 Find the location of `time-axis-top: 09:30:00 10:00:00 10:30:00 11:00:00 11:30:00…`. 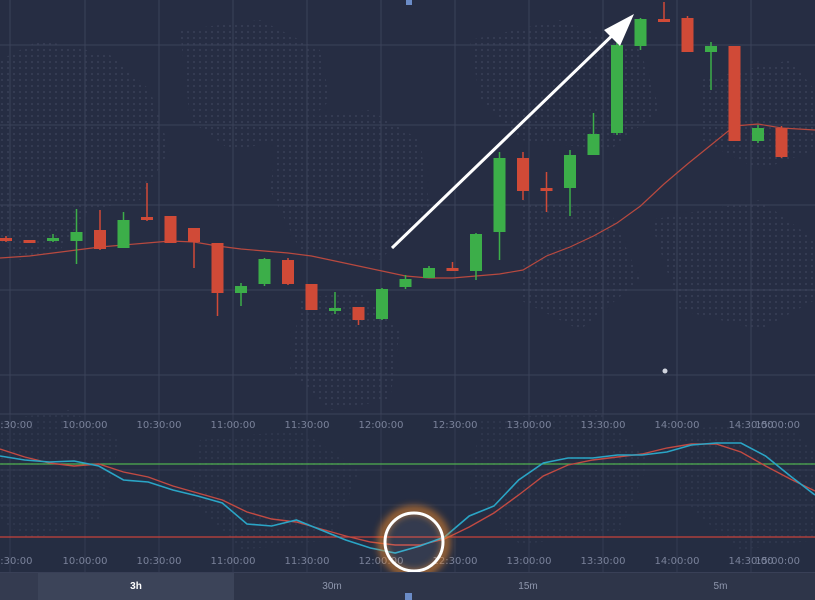

time-axis-top: 09:30:00 10:00:00 10:30:00 11:00:00 11:30:00… is located at coordinates (400, 425).